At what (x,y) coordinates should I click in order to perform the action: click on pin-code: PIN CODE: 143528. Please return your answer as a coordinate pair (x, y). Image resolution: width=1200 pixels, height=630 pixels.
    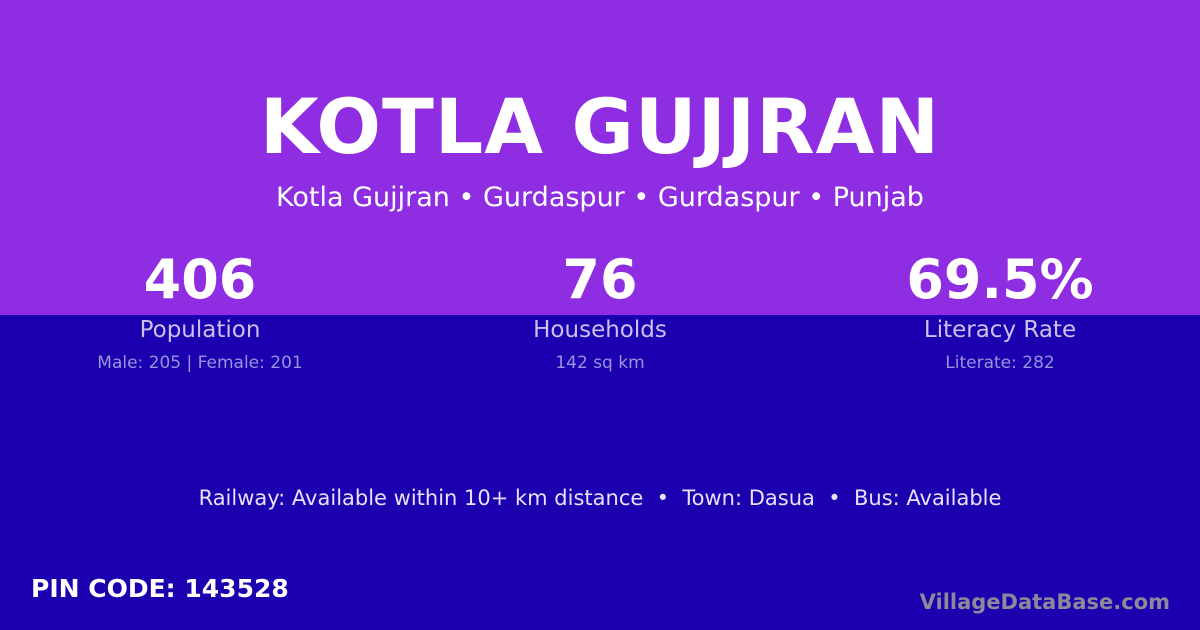
    Looking at the image, I should click on (160, 588).